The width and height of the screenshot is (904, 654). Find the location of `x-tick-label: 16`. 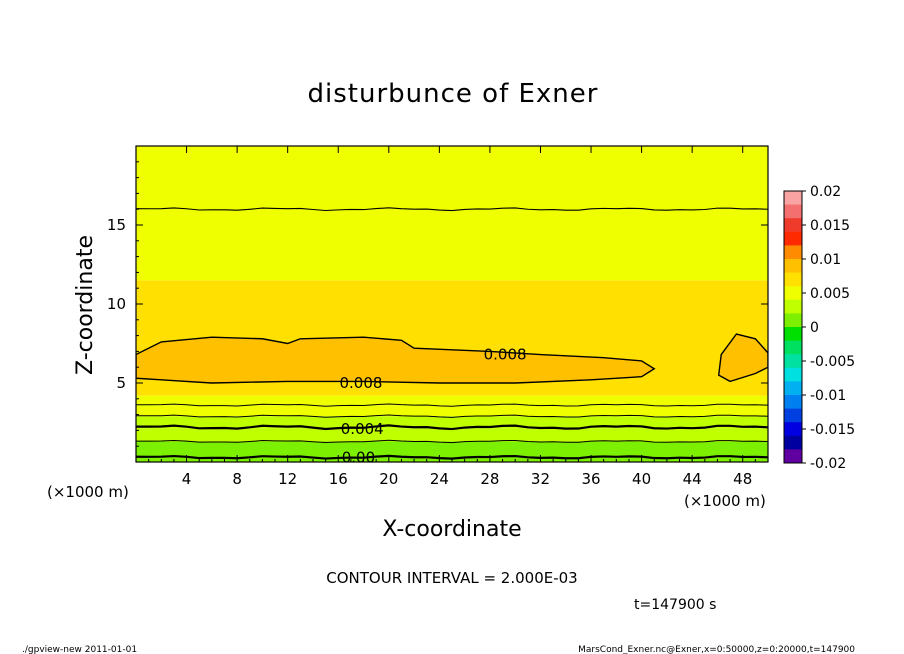

x-tick-label: 16 is located at coordinates (338, 479).